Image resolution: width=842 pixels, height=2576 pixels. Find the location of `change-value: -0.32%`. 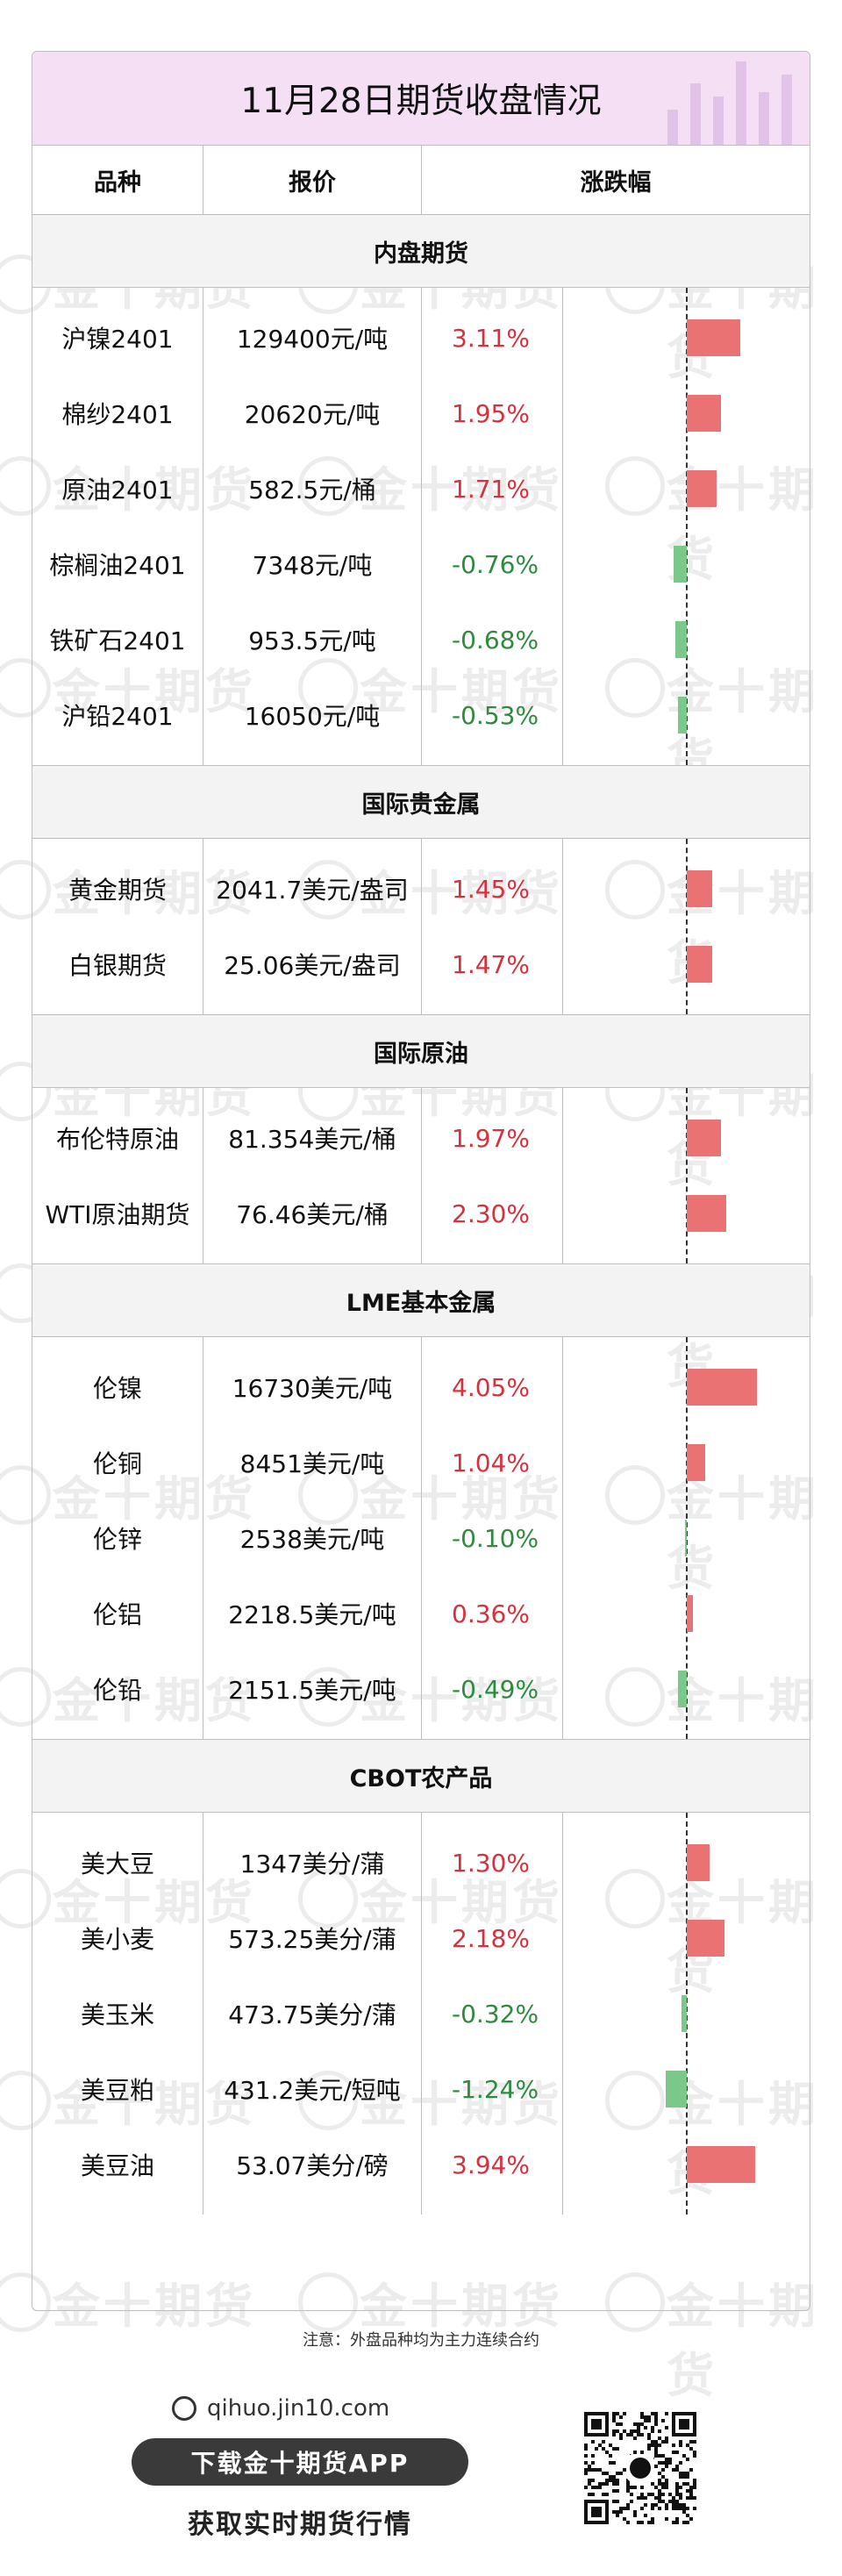

change-value: -0.32% is located at coordinates (495, 2014).